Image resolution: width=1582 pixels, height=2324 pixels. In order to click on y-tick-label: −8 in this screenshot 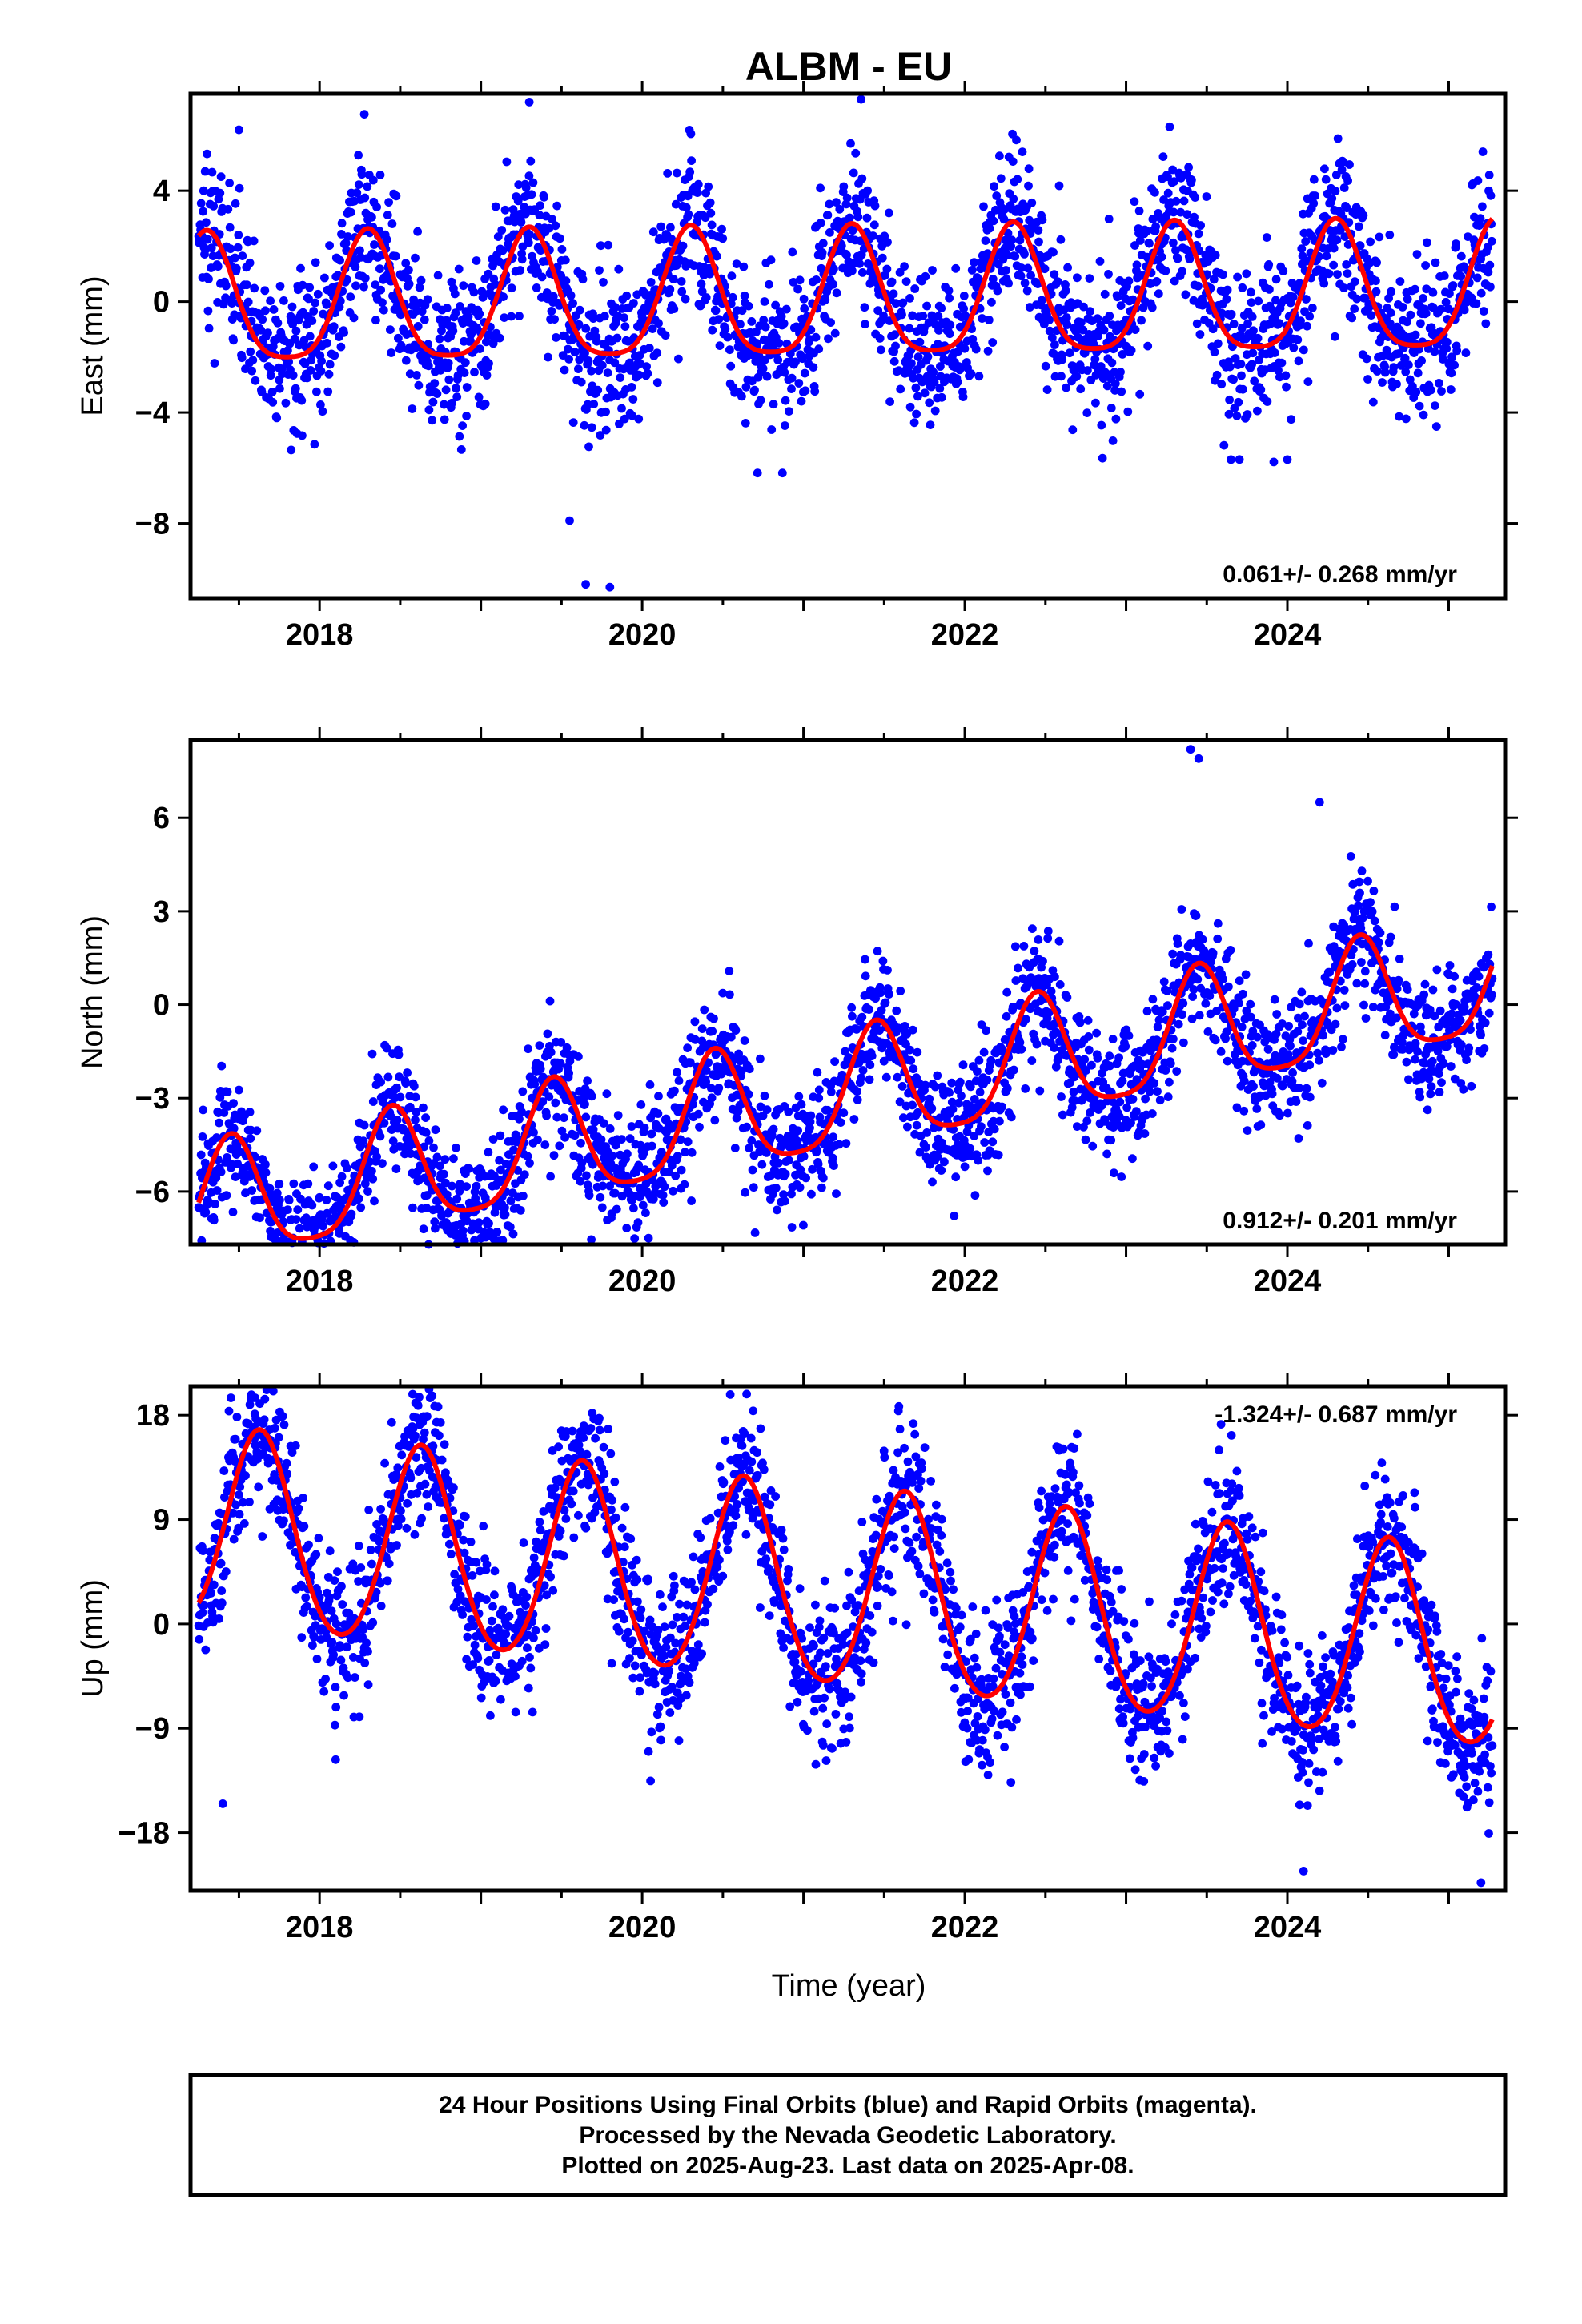, I will do `click(152, 524)`.